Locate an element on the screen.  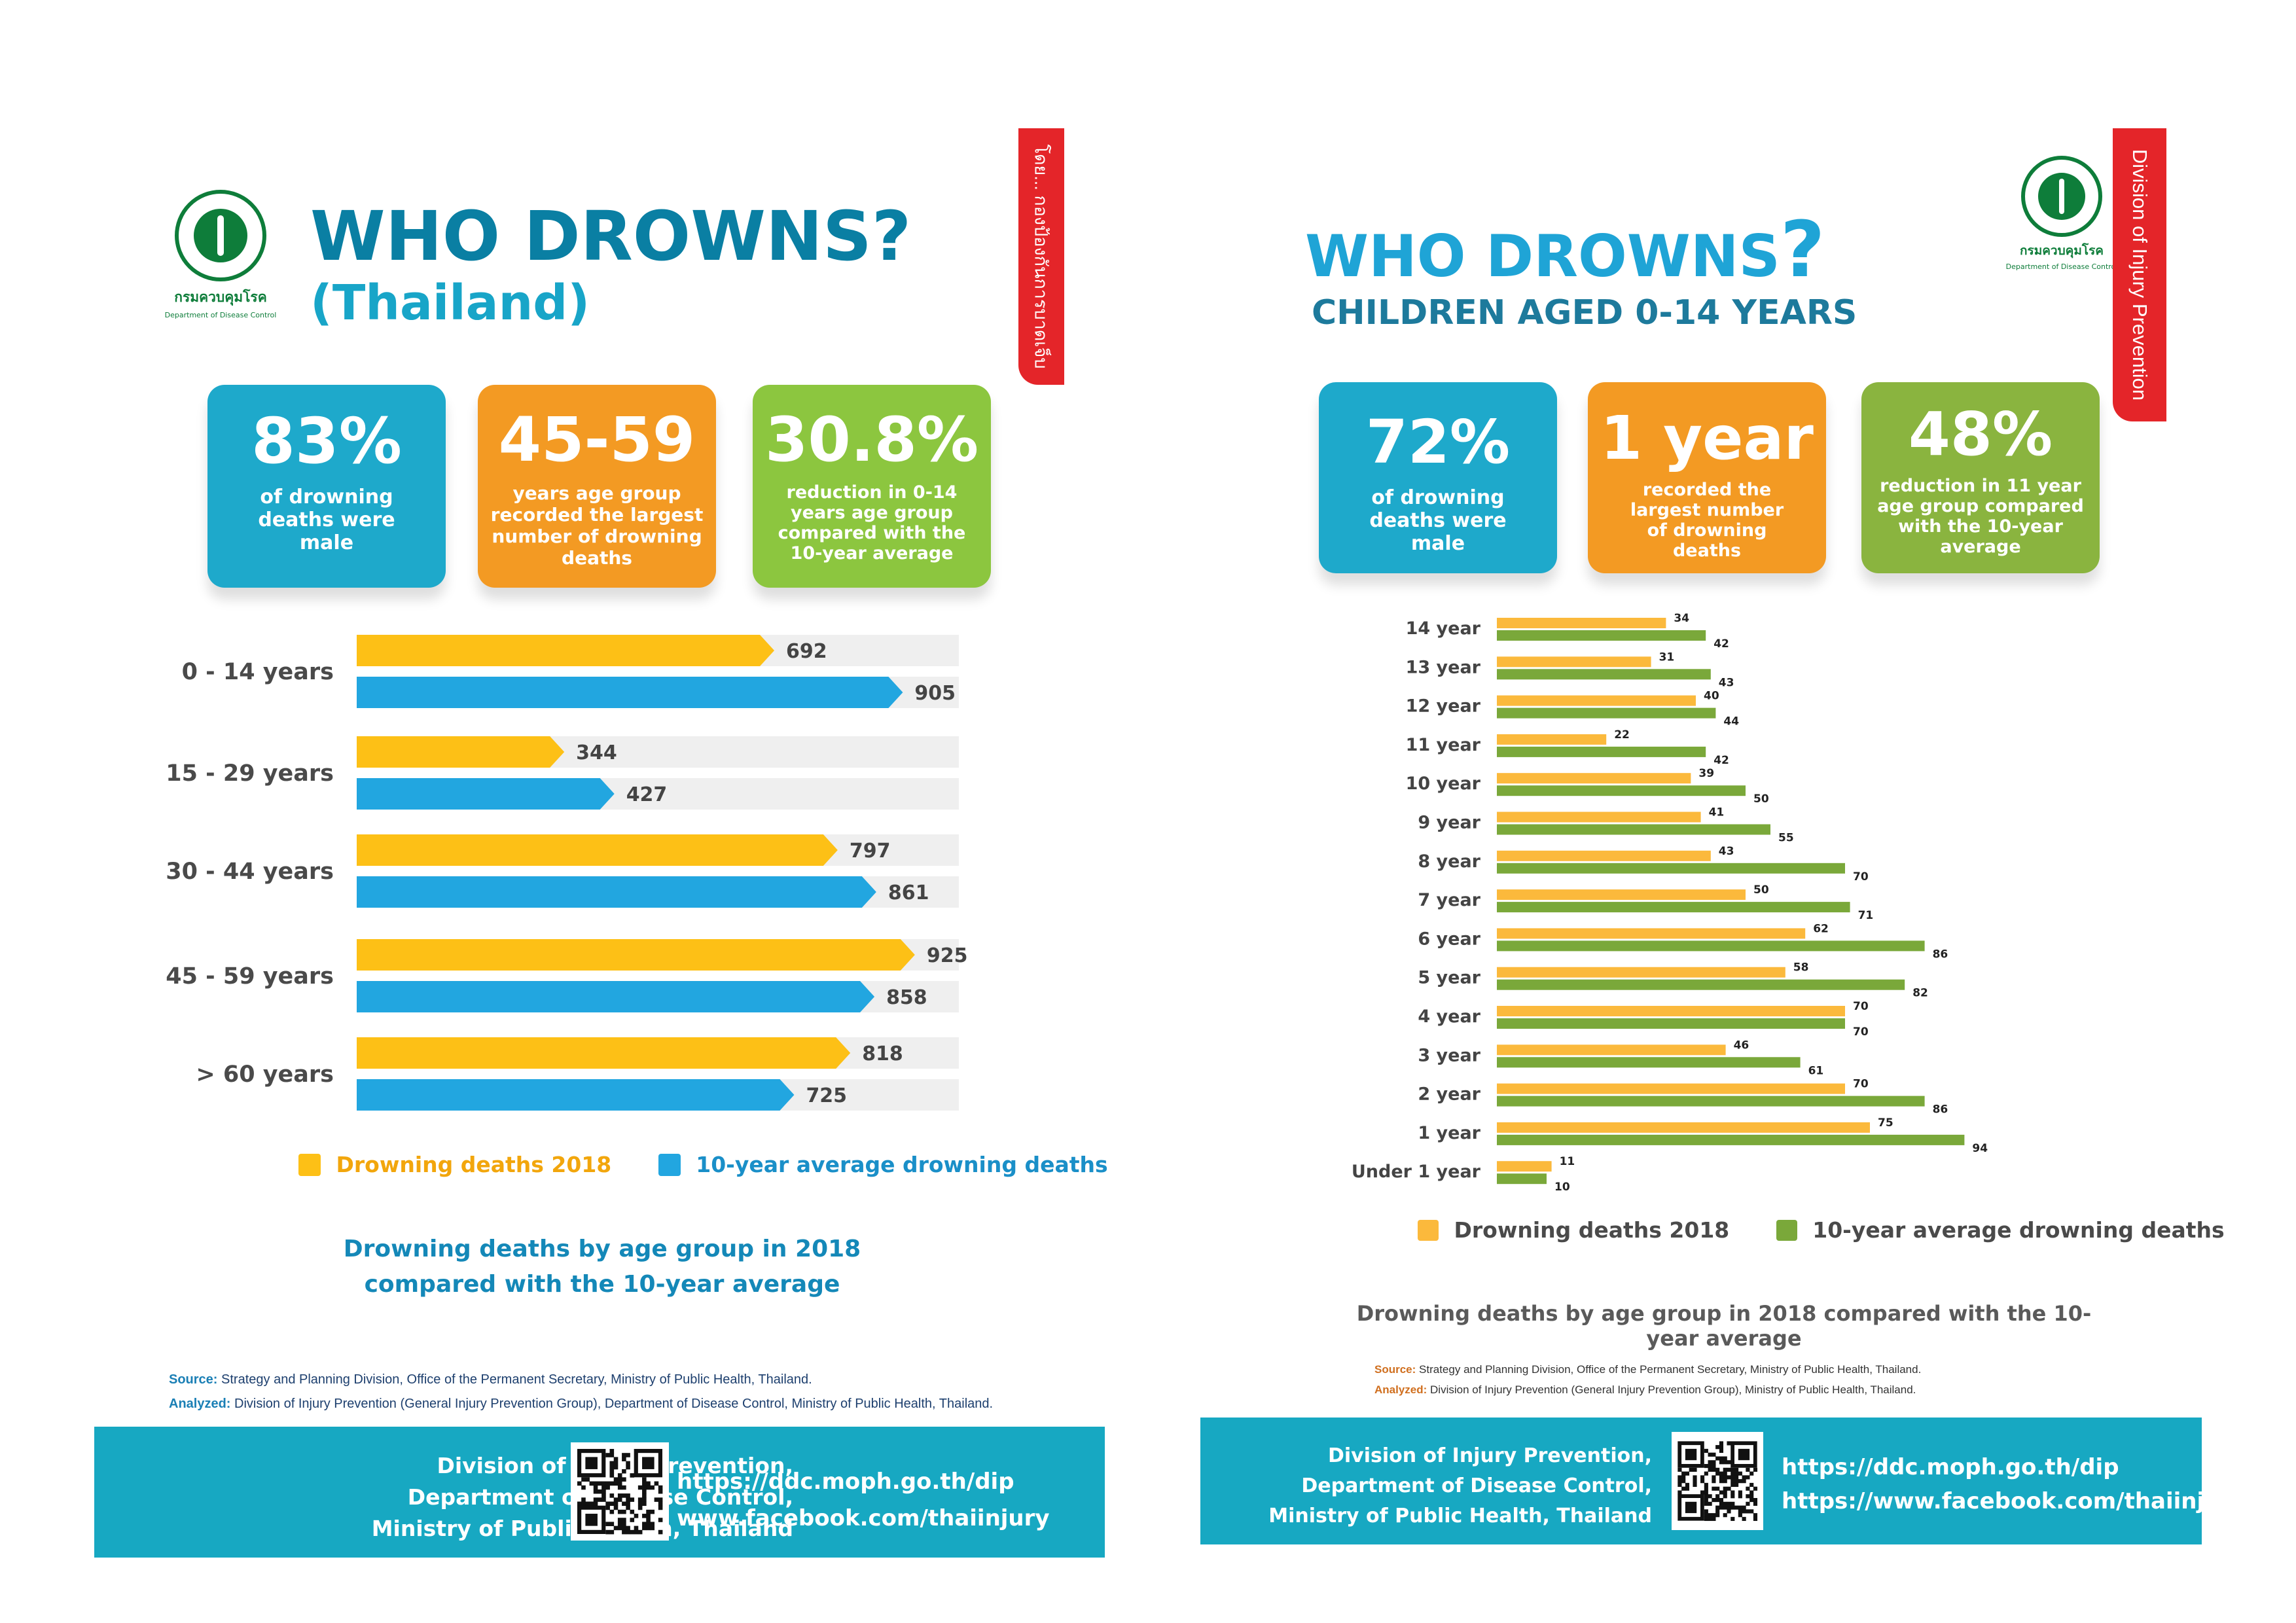
stat-description: of drowning deaths were male is located at coordinates (1438, 520).